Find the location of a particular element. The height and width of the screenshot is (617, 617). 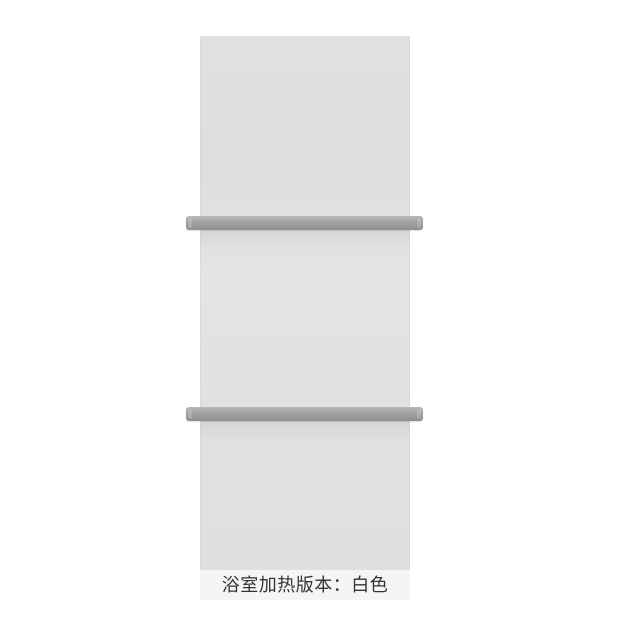

caption-strip is located at coordinates (305, 585).